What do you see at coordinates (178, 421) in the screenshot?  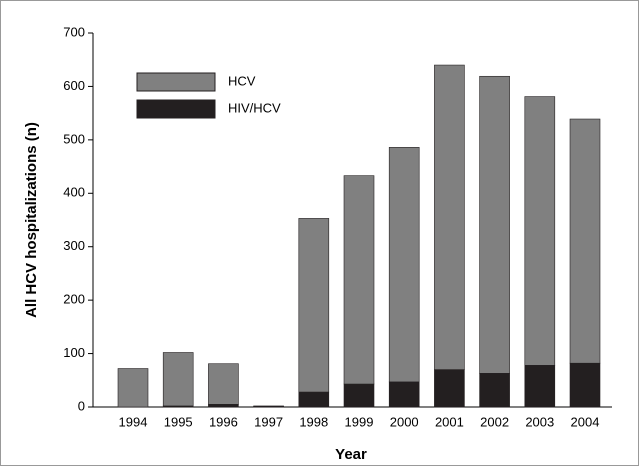 I see `x-tick-label: 1995` at bounding box center [178, 421].